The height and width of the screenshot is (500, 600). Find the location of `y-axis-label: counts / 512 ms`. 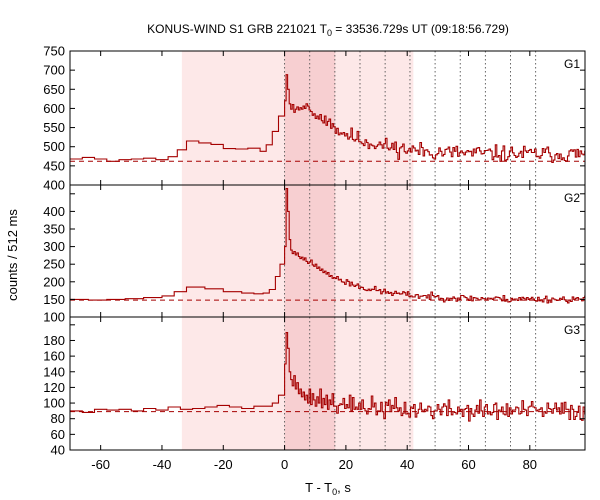

y-axis-label: counts / 512 ms is located at coordinates (12, 255).